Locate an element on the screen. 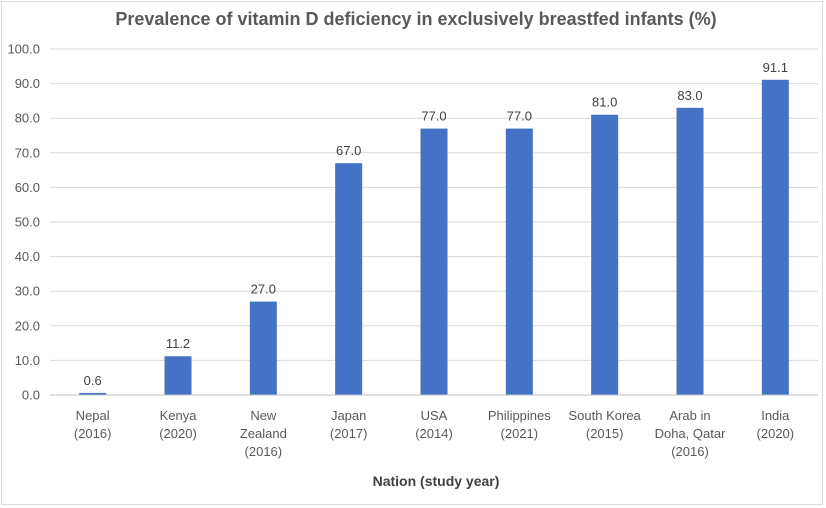  data-label: 11.2 is located at coordinates (178, 343).